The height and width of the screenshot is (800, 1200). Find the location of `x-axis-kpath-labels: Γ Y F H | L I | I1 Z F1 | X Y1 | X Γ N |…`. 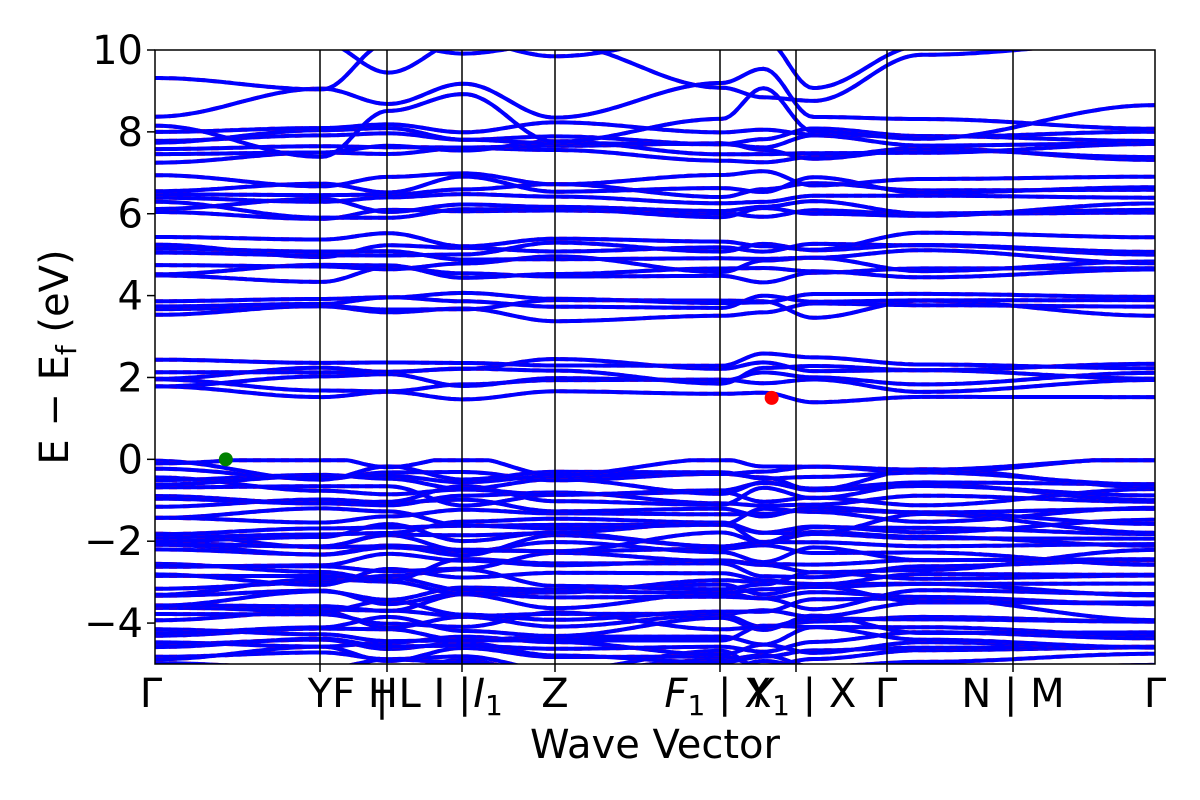

x-axis-kpath-labels: Γ Y F H | L I | I1 Z F1 | X Y1 | X Γ N |… is located at coordinates (653, 696).